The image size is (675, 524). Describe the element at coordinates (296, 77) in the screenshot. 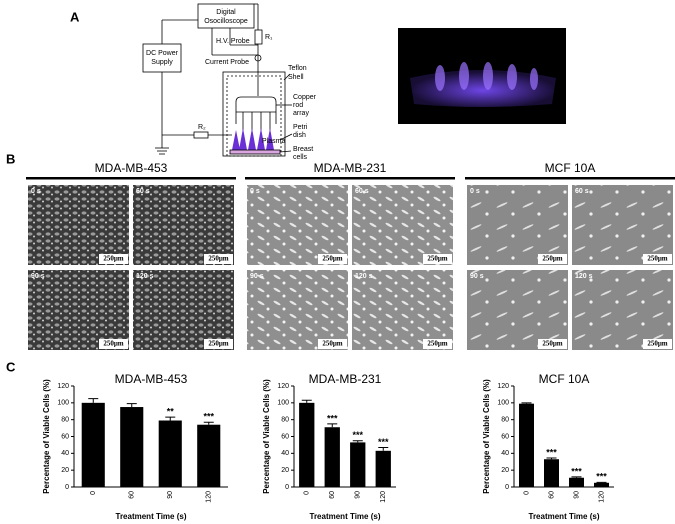

I see `label: Shell` at that location.